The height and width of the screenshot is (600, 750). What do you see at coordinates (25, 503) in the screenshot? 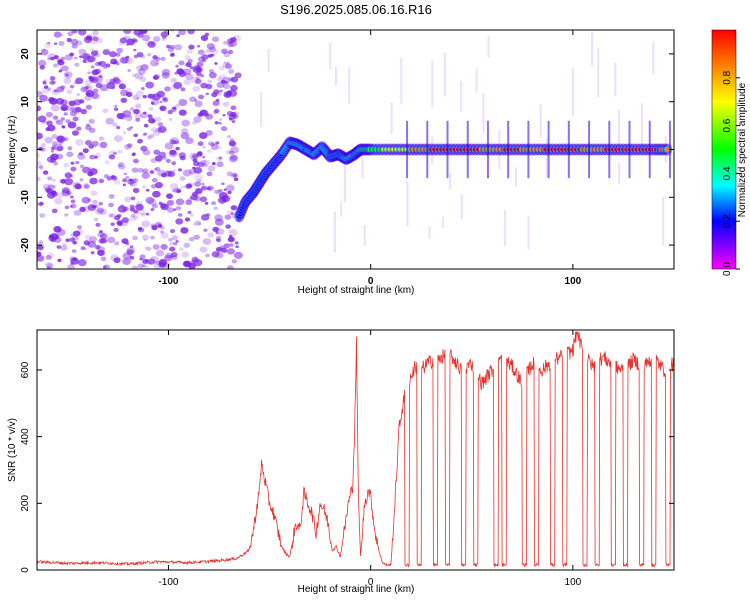
I see `y-tick-label: 200` at bounding box center [25, 503].